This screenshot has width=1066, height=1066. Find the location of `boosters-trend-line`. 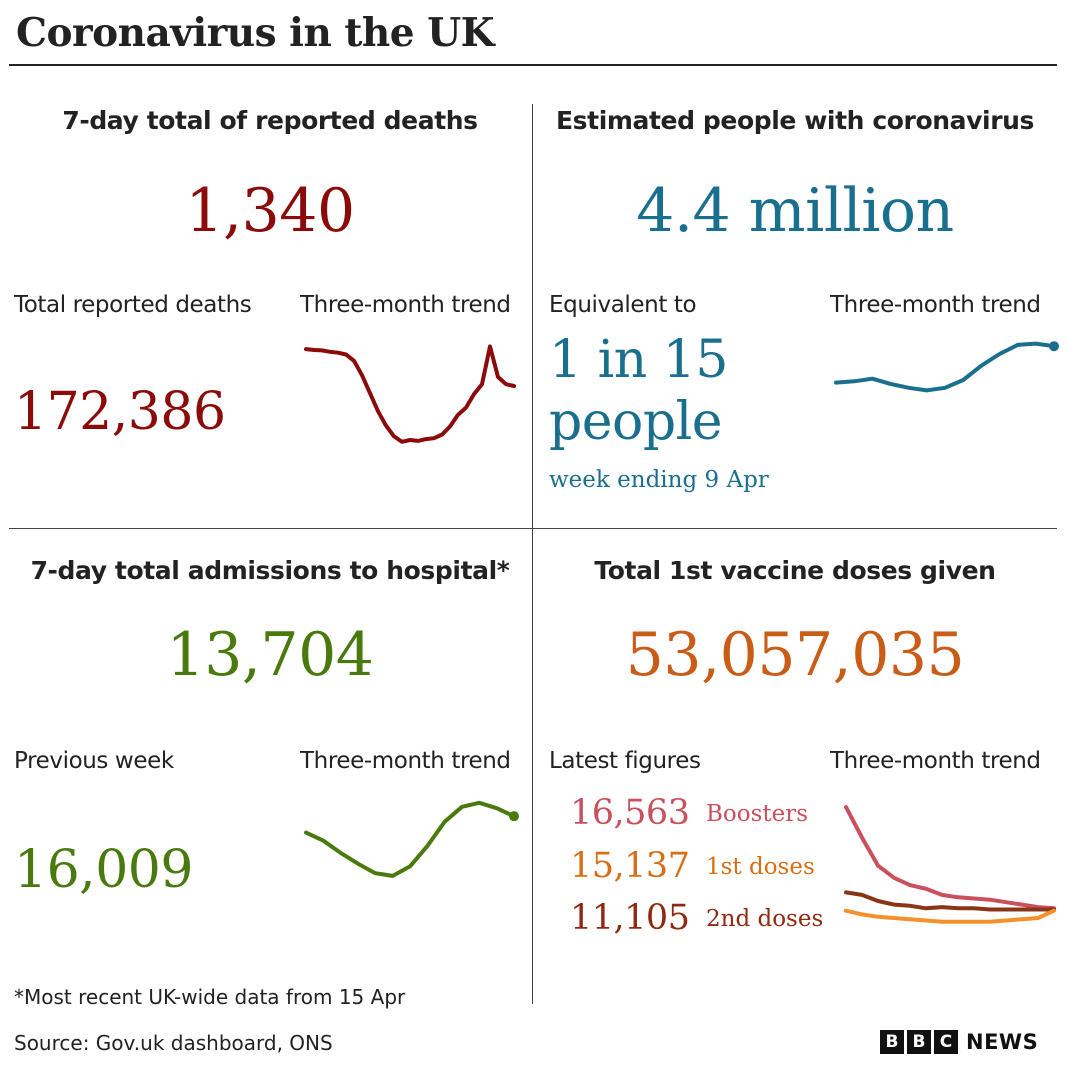

boosters-trend-line is located at coordinates (950, 858).